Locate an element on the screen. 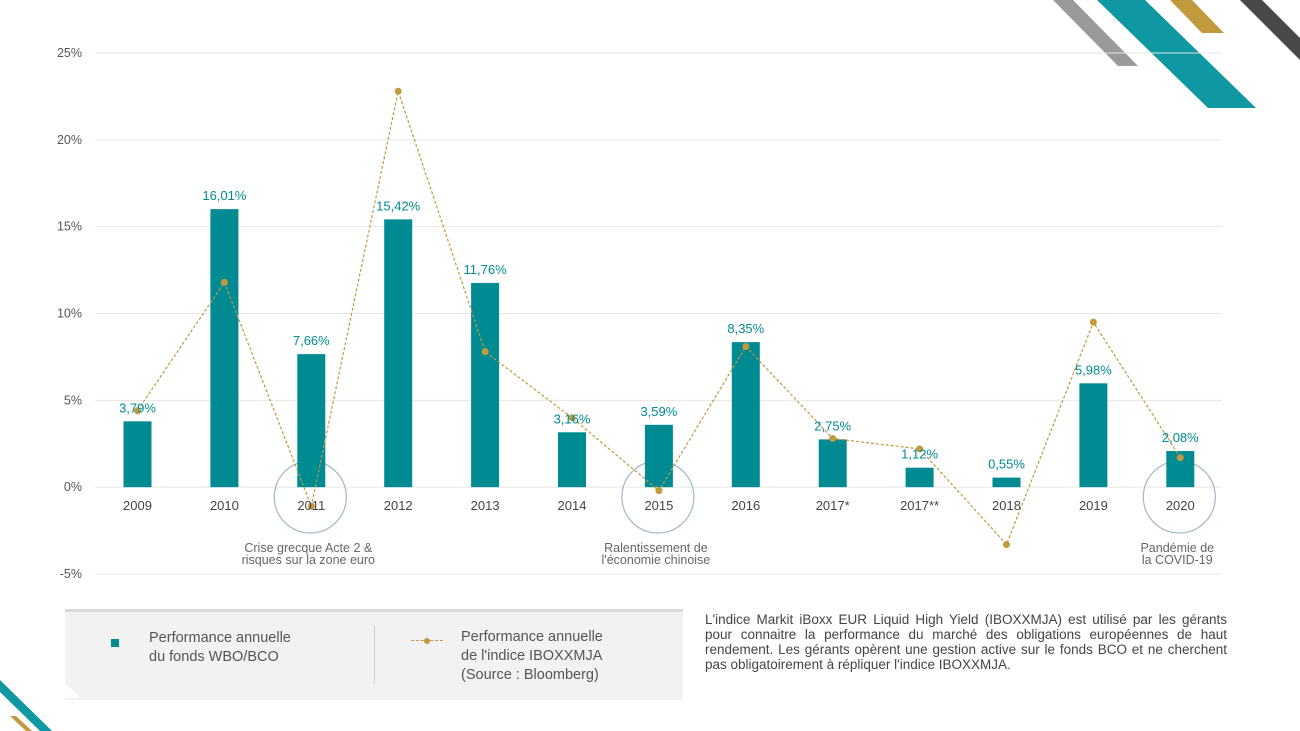 The image size is (1300, 731). legend-fund-swatch is located at coordinates (115, 643).